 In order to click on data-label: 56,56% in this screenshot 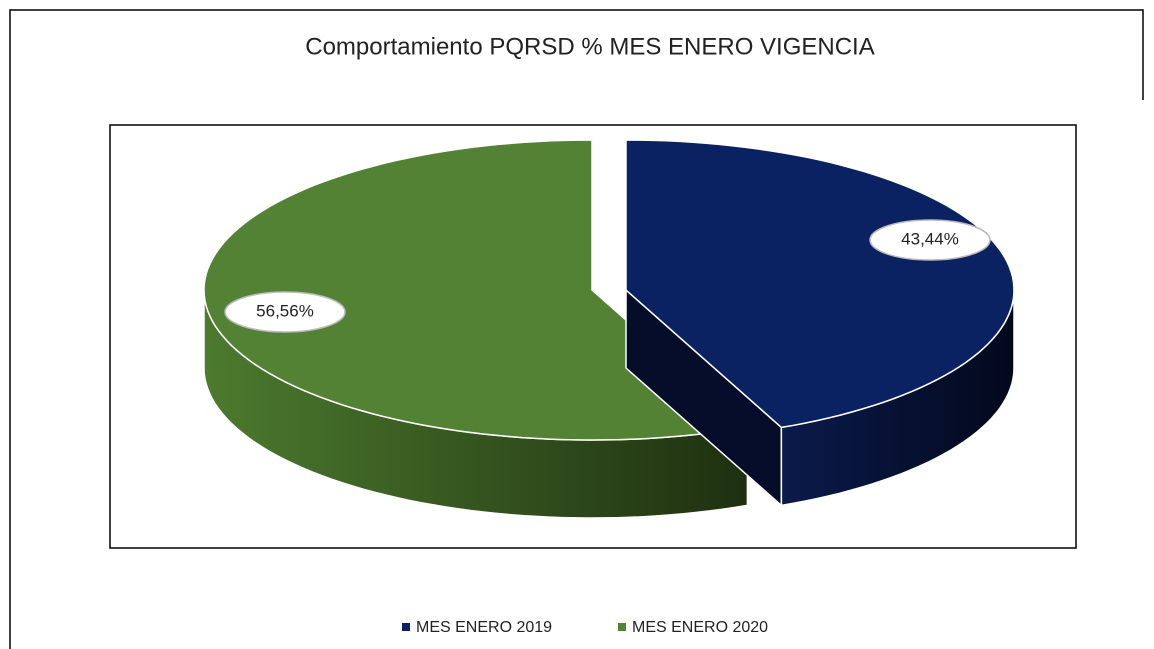, I will do `click(285, 310)`.